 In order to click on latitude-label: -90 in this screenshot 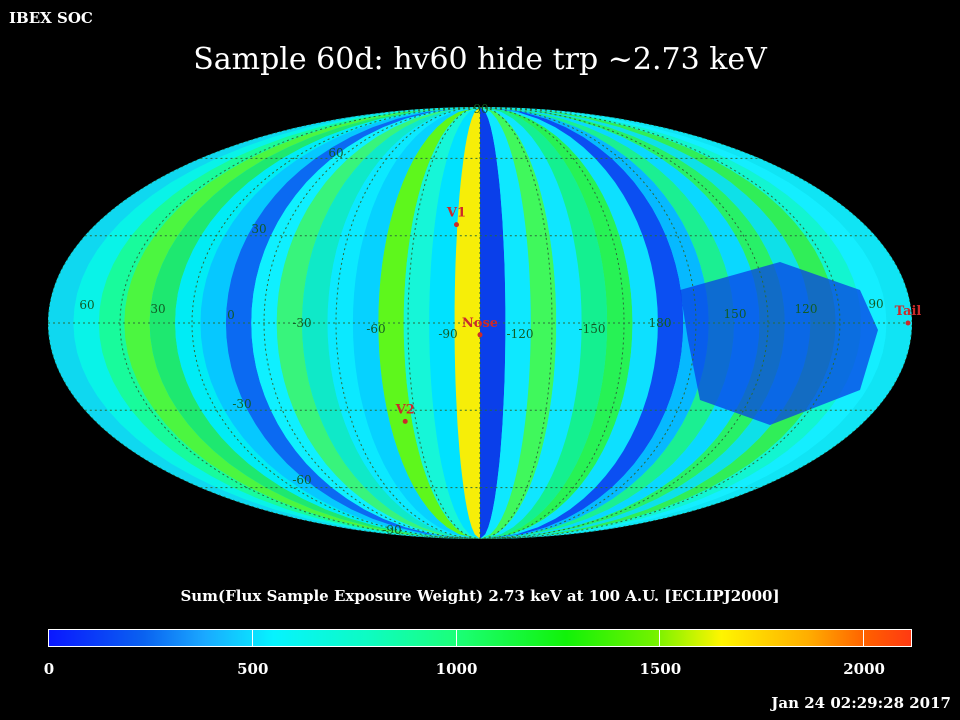, I will do `click(391, 530)`.